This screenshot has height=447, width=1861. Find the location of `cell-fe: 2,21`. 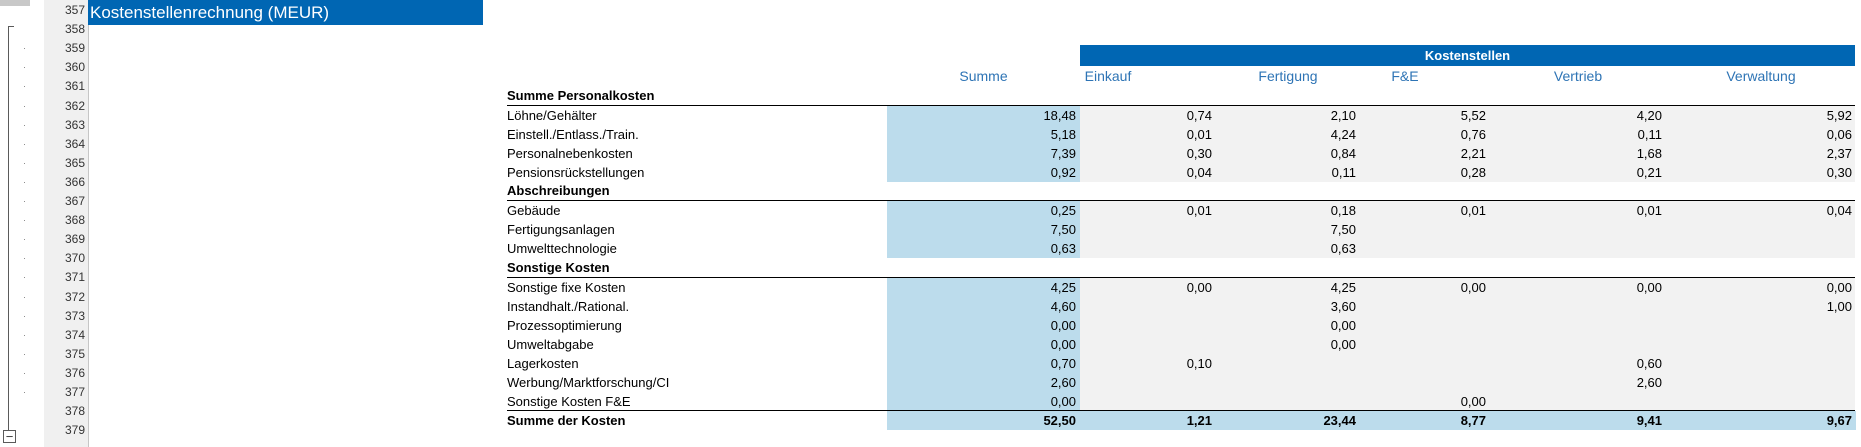

cell-fe: 2,21 is located at coordinates (1473, 153).